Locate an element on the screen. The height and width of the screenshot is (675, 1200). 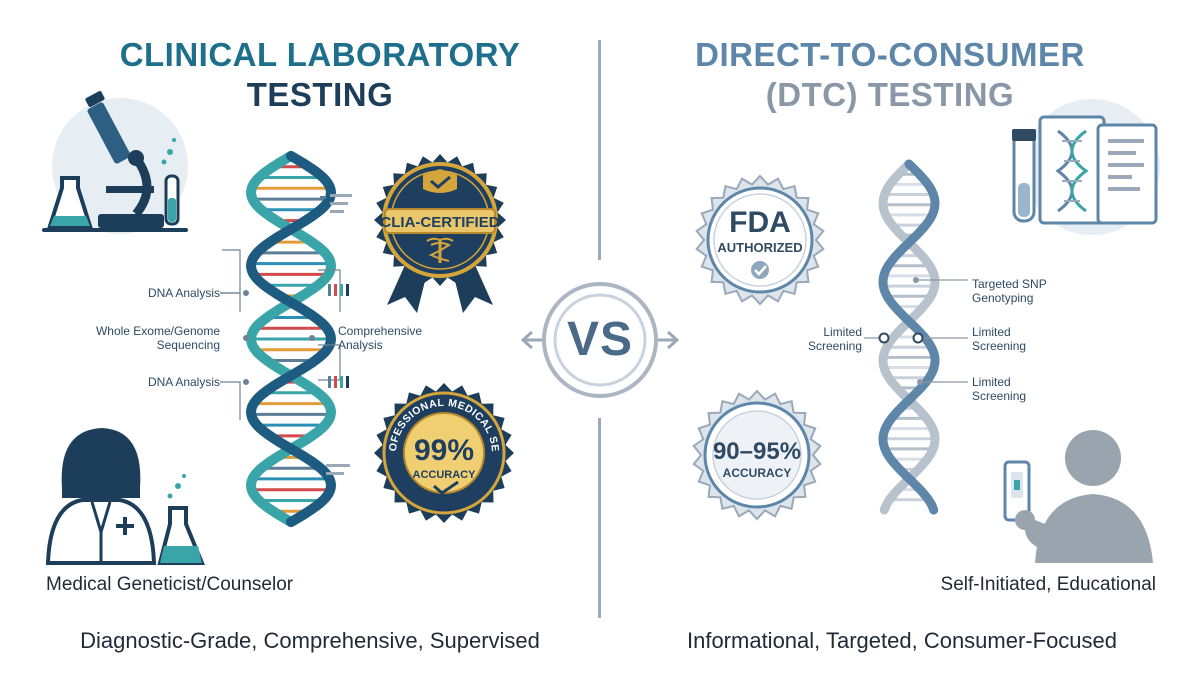
left-connector-lines is located at coordinates (286, 334).